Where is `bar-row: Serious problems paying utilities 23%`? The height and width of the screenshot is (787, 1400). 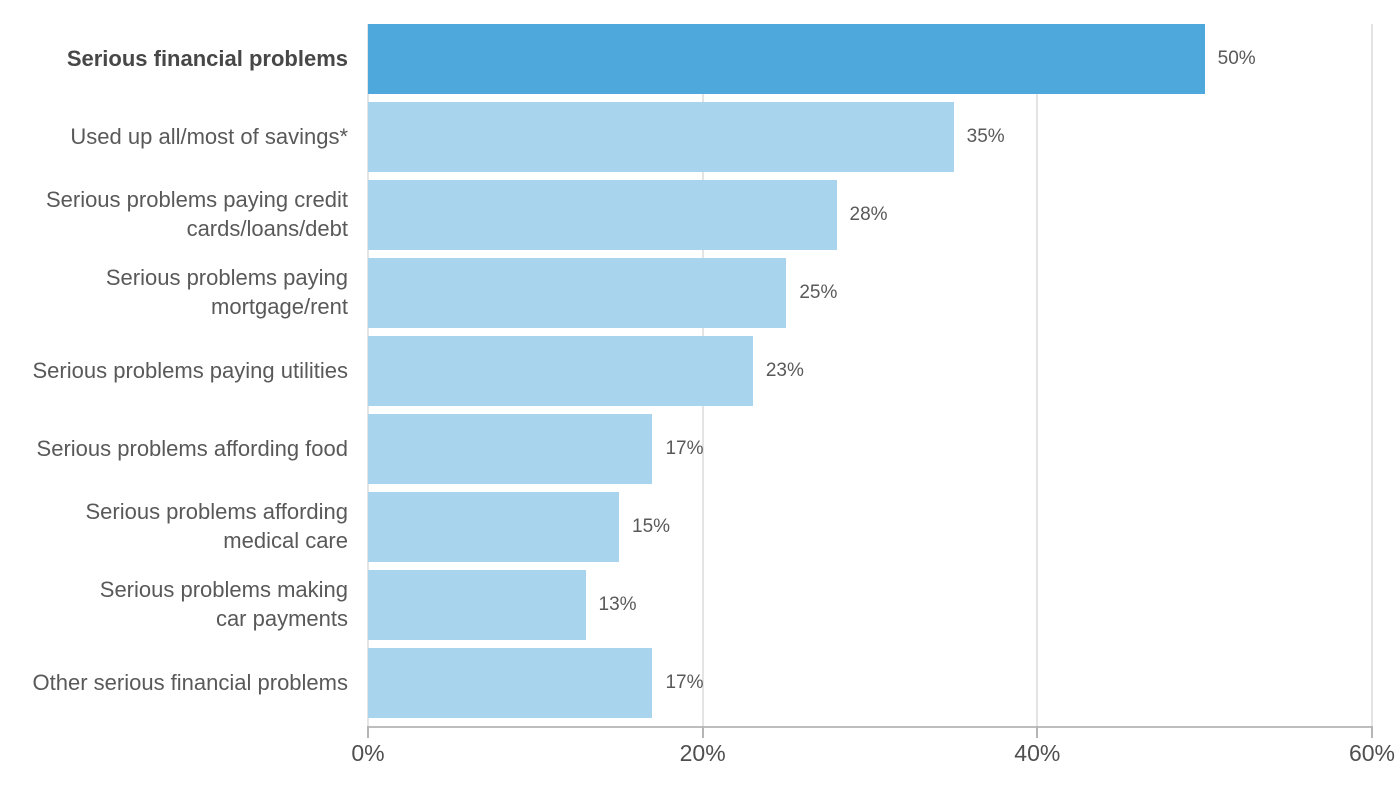
bar-row: Serious problems paying utilities 23% is located at coordinates (700, 375).